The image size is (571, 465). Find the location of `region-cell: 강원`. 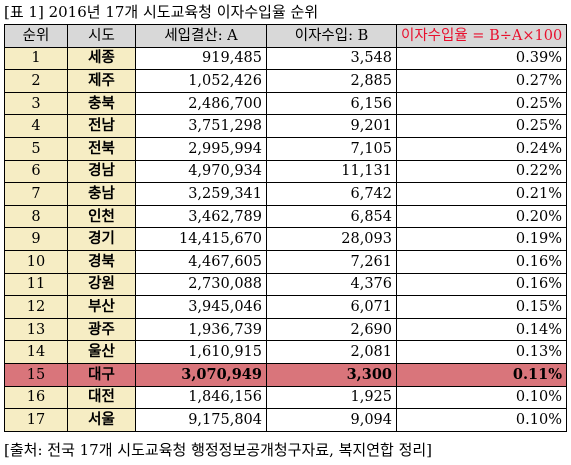

region-cell: 강원 is located at coordinates (101, 284).